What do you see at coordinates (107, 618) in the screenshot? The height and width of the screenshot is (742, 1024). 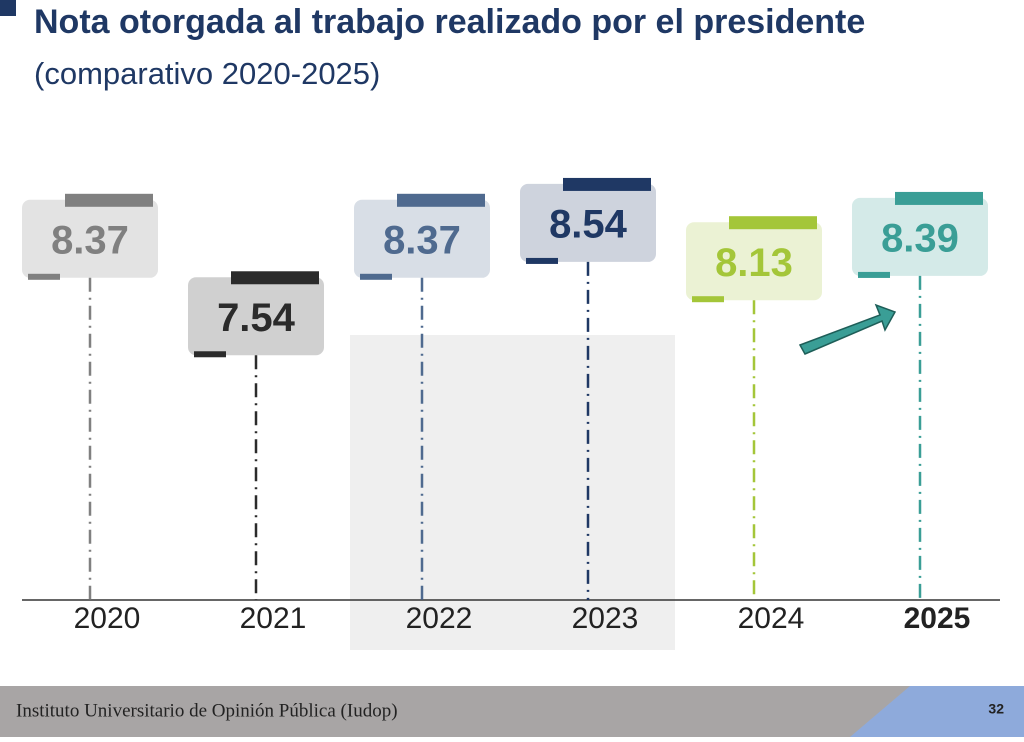 I see `x-tick-label: 2020` at bounding box center [107, 618].